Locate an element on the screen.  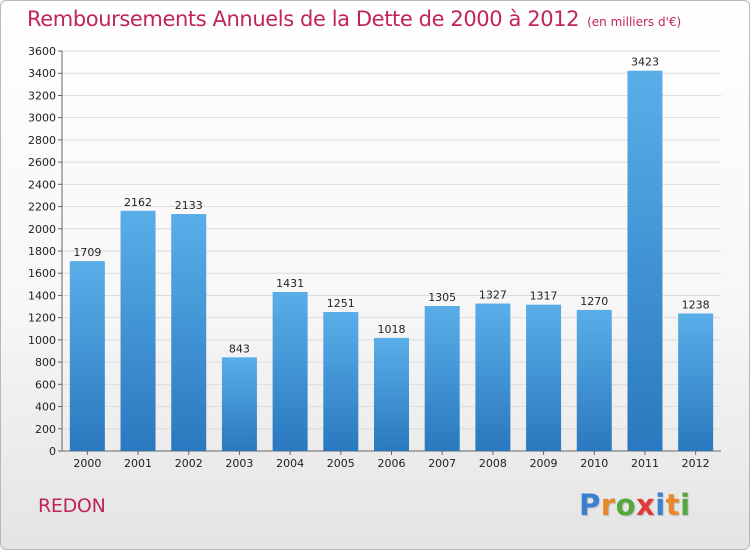
y-tick-label: 800 is located at coordinates (45, 362).